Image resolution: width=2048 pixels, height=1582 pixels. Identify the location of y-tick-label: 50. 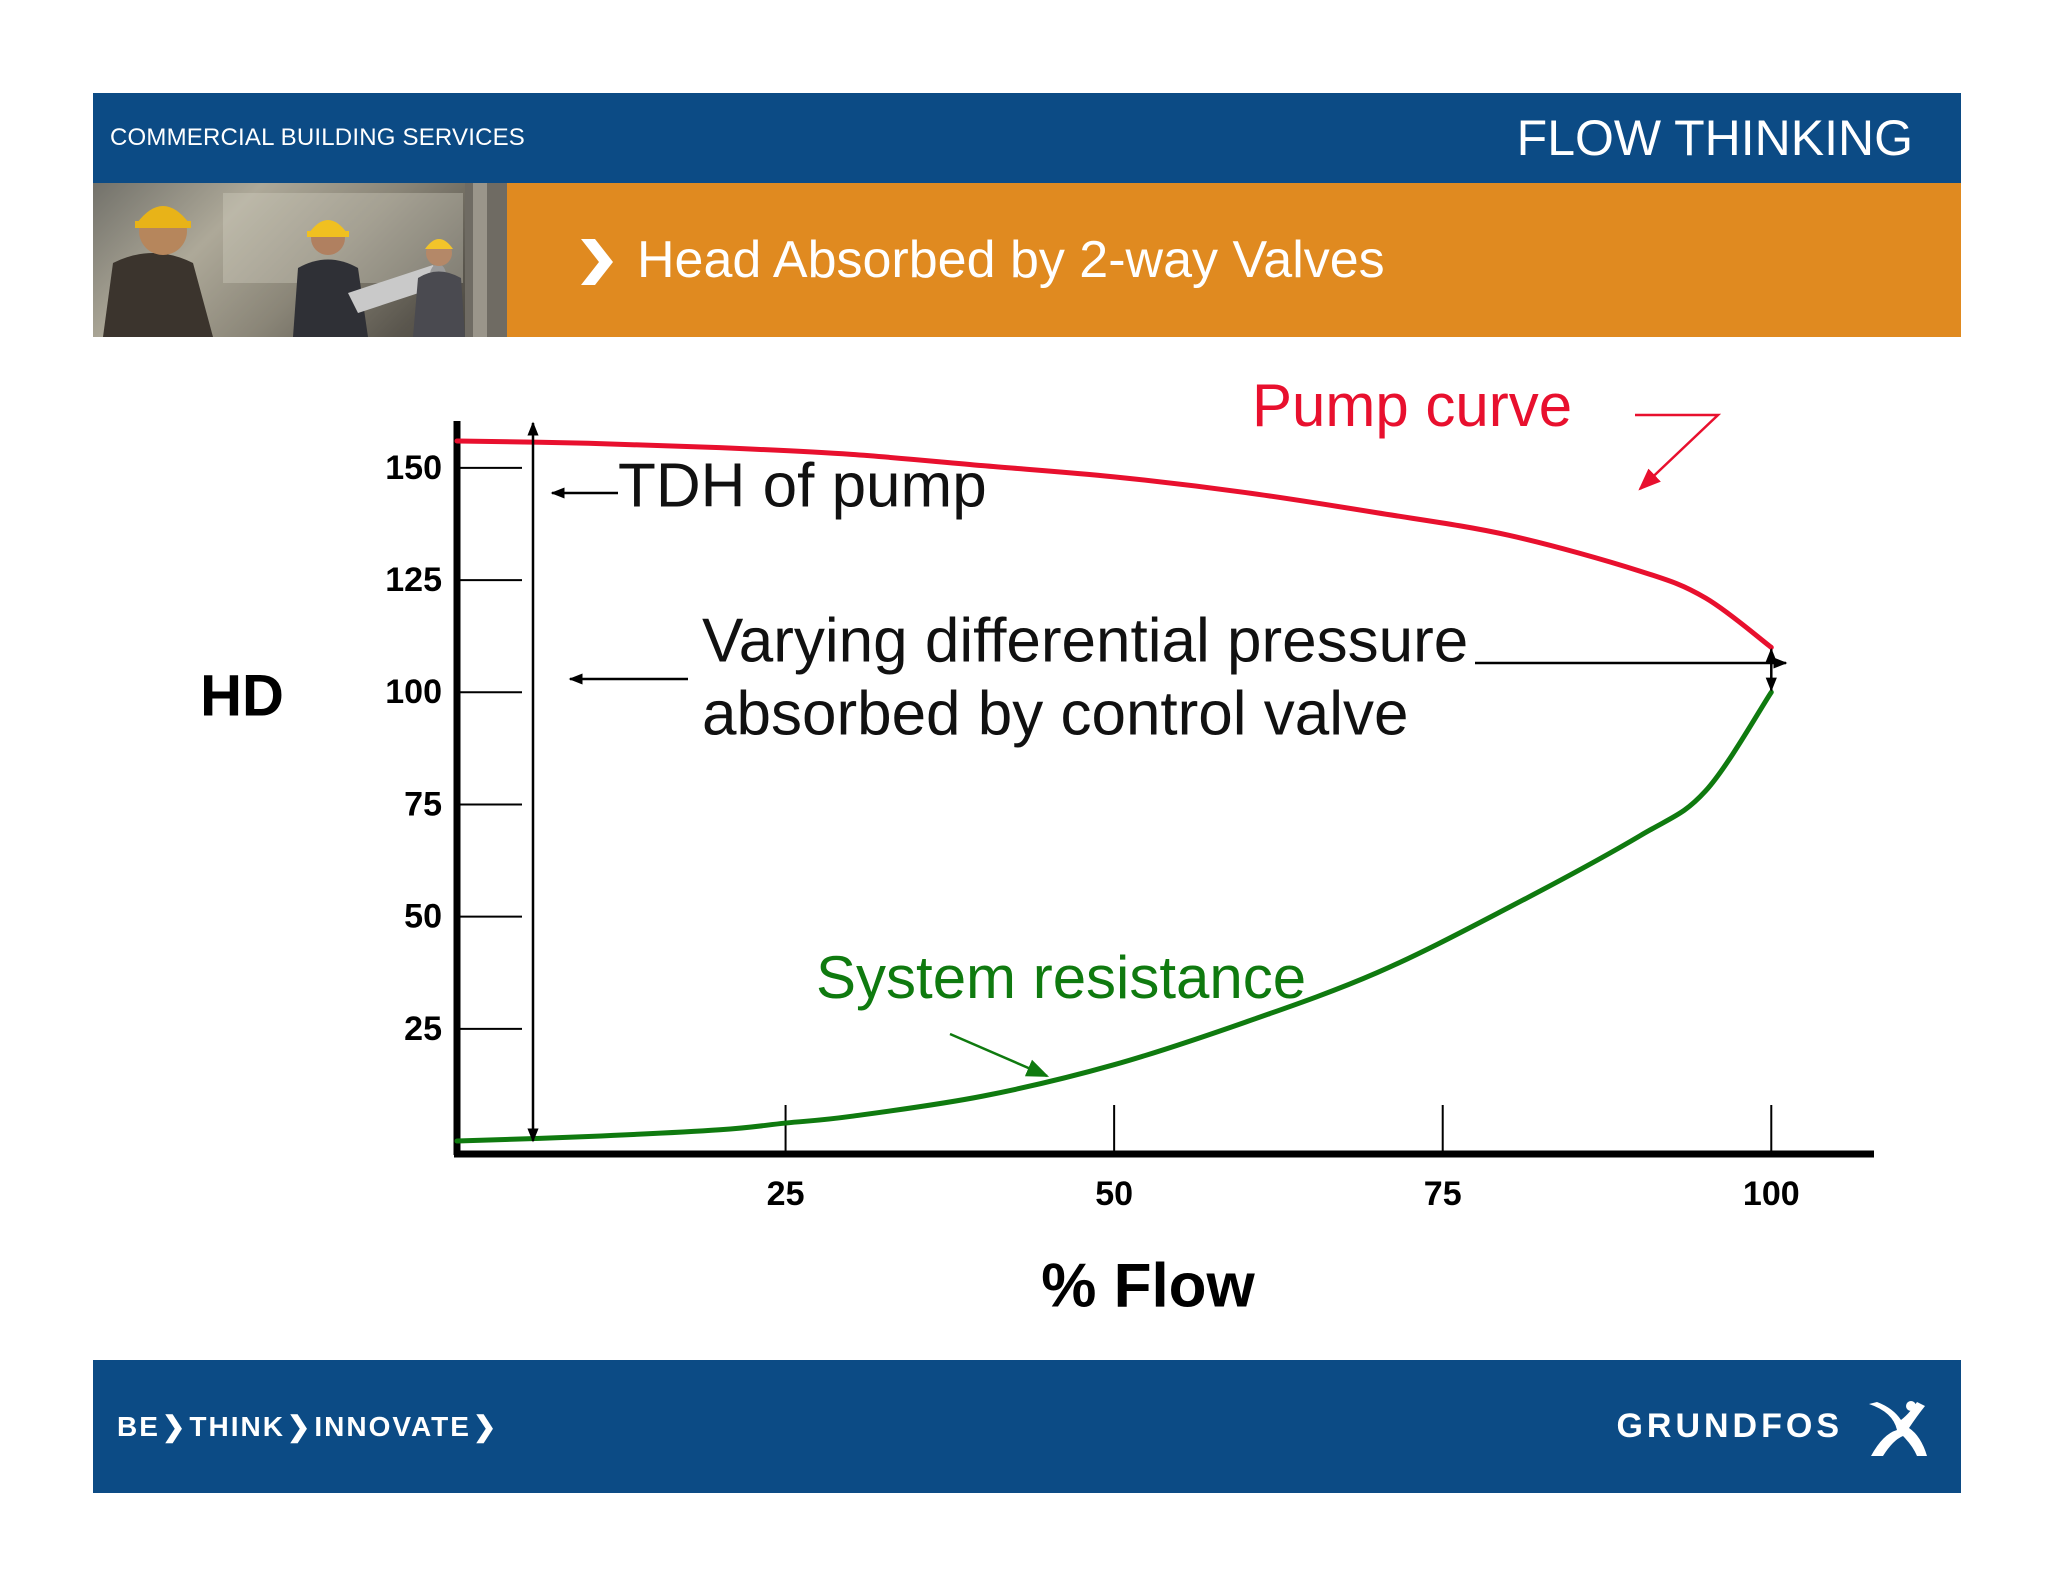
(423, 917).